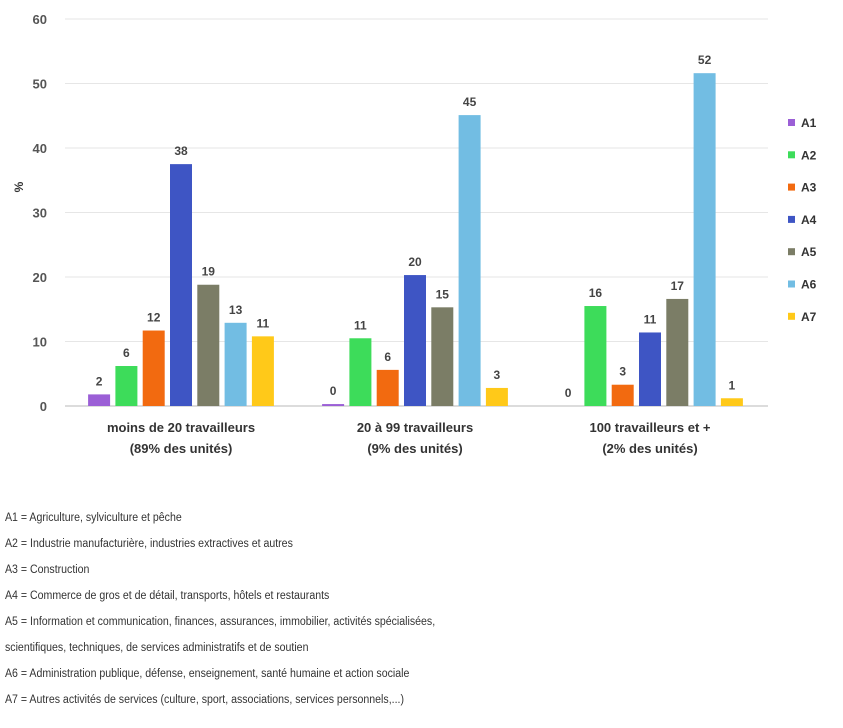 The height and width of the screenshot is (728, 843). Describe the element at coordinates (809, 285) in the screenshot. I see `legend-label-a6: A6` at that location.